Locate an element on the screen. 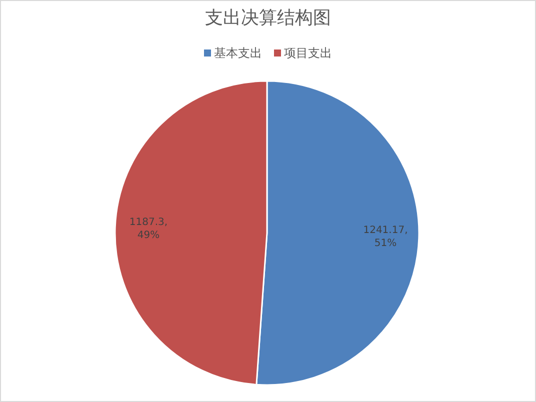 This screenshot has width=536, height=402. data-label: 1187.3, 49% is located at coordinates (148, 228).